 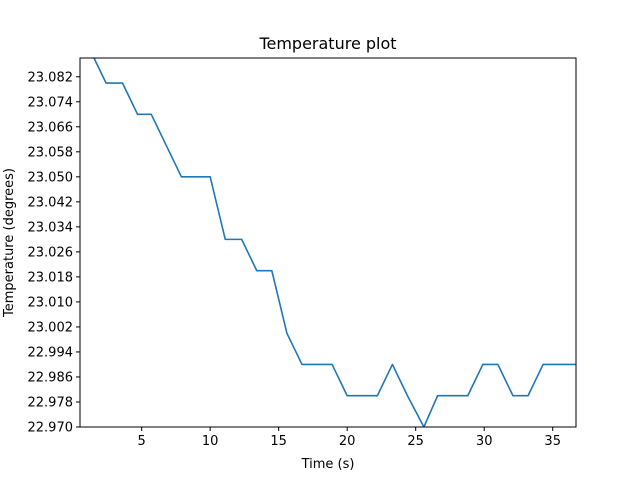 What do you see at coordinates (51, 177) in the screenshot?
I see `y-tick-label: 23.050` at bounding box center [51, 177].